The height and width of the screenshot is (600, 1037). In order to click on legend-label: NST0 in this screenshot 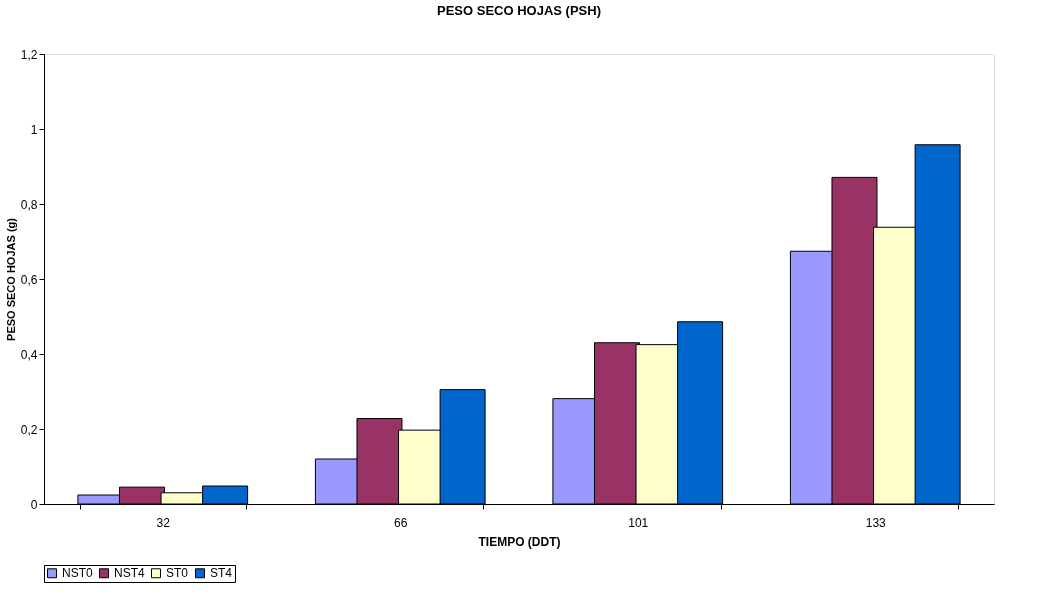, I will do `click(77, 573)`.